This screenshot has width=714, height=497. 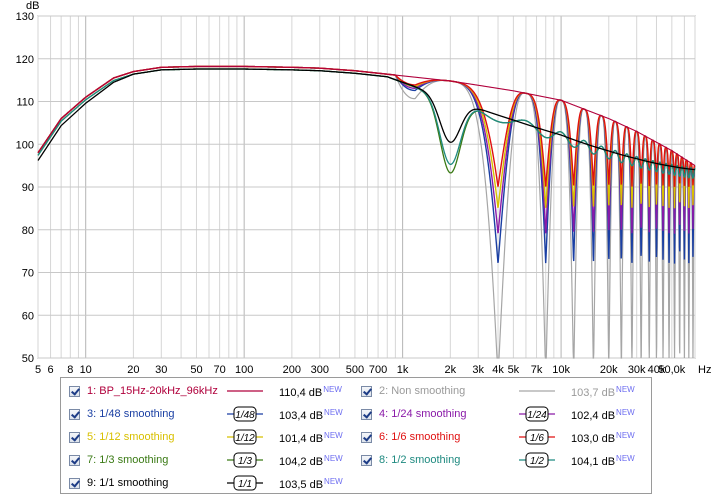 I want to click on x-tick-label: 20k, so click(x=609, y=369).